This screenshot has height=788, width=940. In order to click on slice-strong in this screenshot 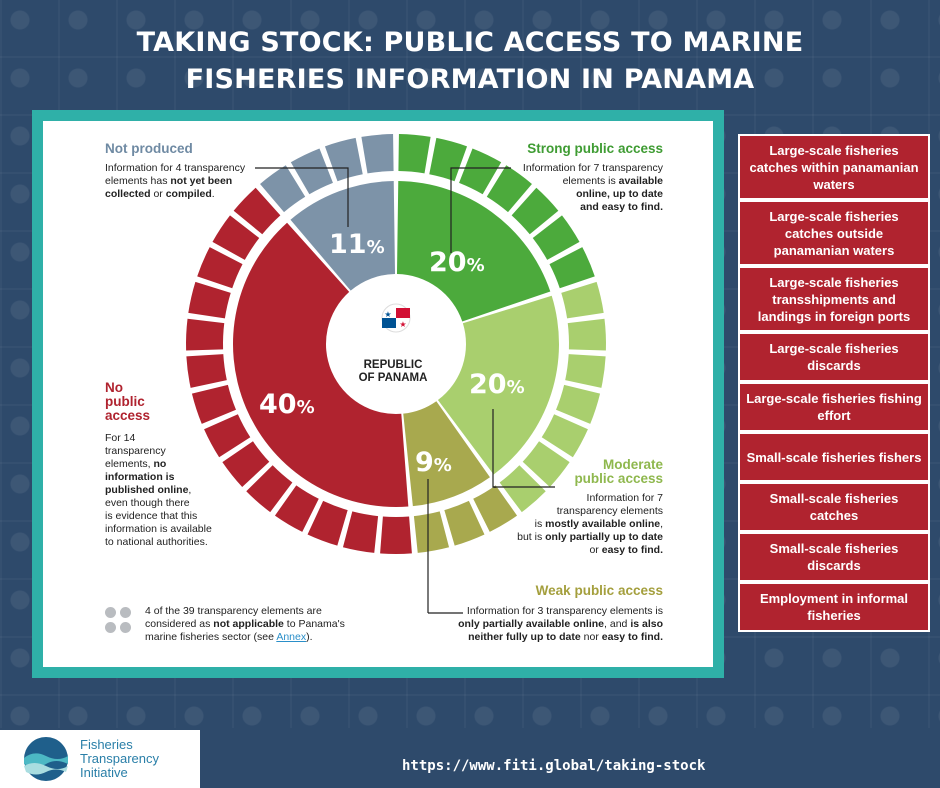, I will do `click(473, 251)`.